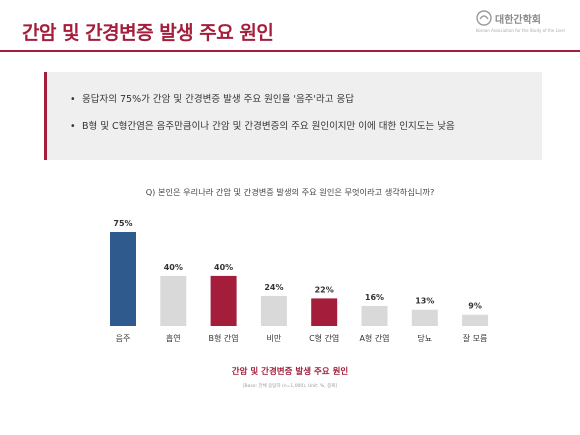 Image resolution: width=580 pixels, height=435 pixels. I want to click on chart-note: [Base: 전체 응답자 (n=1,000), Unit: %, 중복], so click(290, 386).